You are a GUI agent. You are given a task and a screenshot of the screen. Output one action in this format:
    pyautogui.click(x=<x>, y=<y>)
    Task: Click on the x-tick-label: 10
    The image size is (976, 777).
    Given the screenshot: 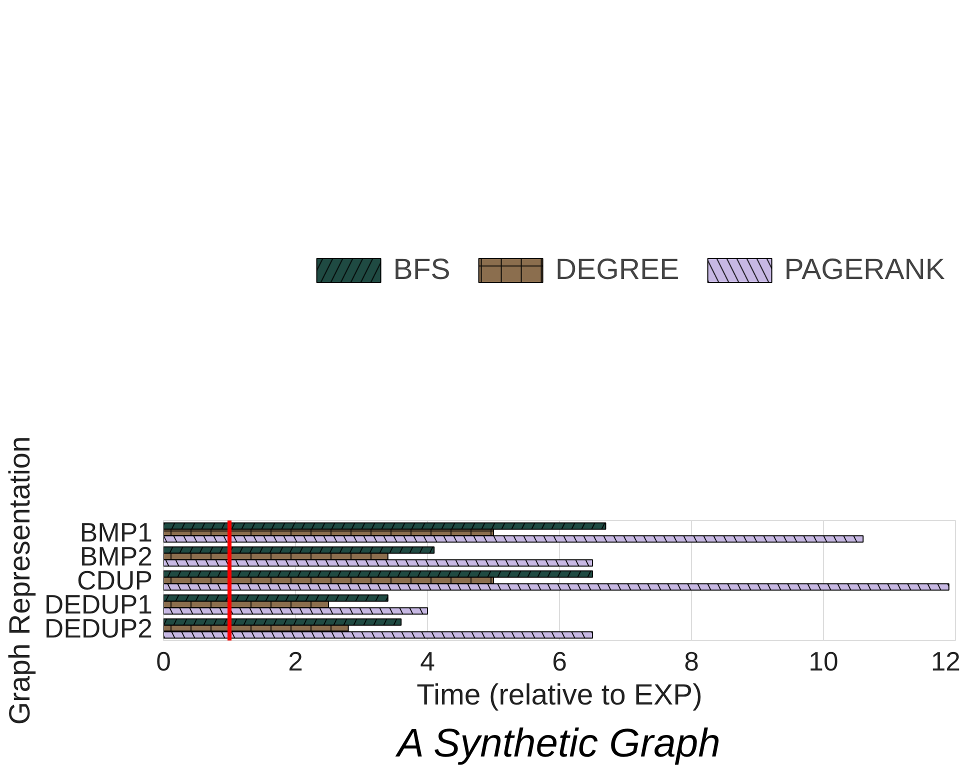 What is the action you would take?
    pyautogui.click(x=823, y=661)
    